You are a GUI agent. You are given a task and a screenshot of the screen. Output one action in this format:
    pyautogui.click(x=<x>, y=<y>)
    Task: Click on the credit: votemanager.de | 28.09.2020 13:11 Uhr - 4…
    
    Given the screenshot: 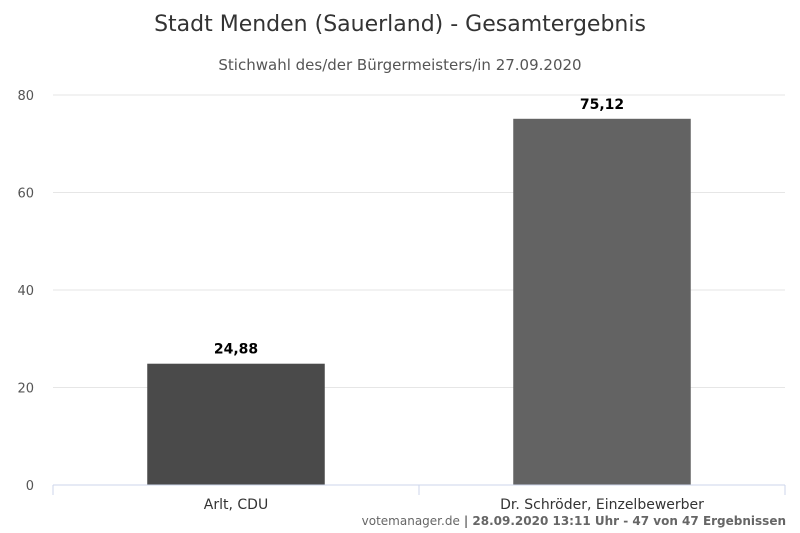 What is the action you would take?
    pyautogui.click(x=574, y=521)
    